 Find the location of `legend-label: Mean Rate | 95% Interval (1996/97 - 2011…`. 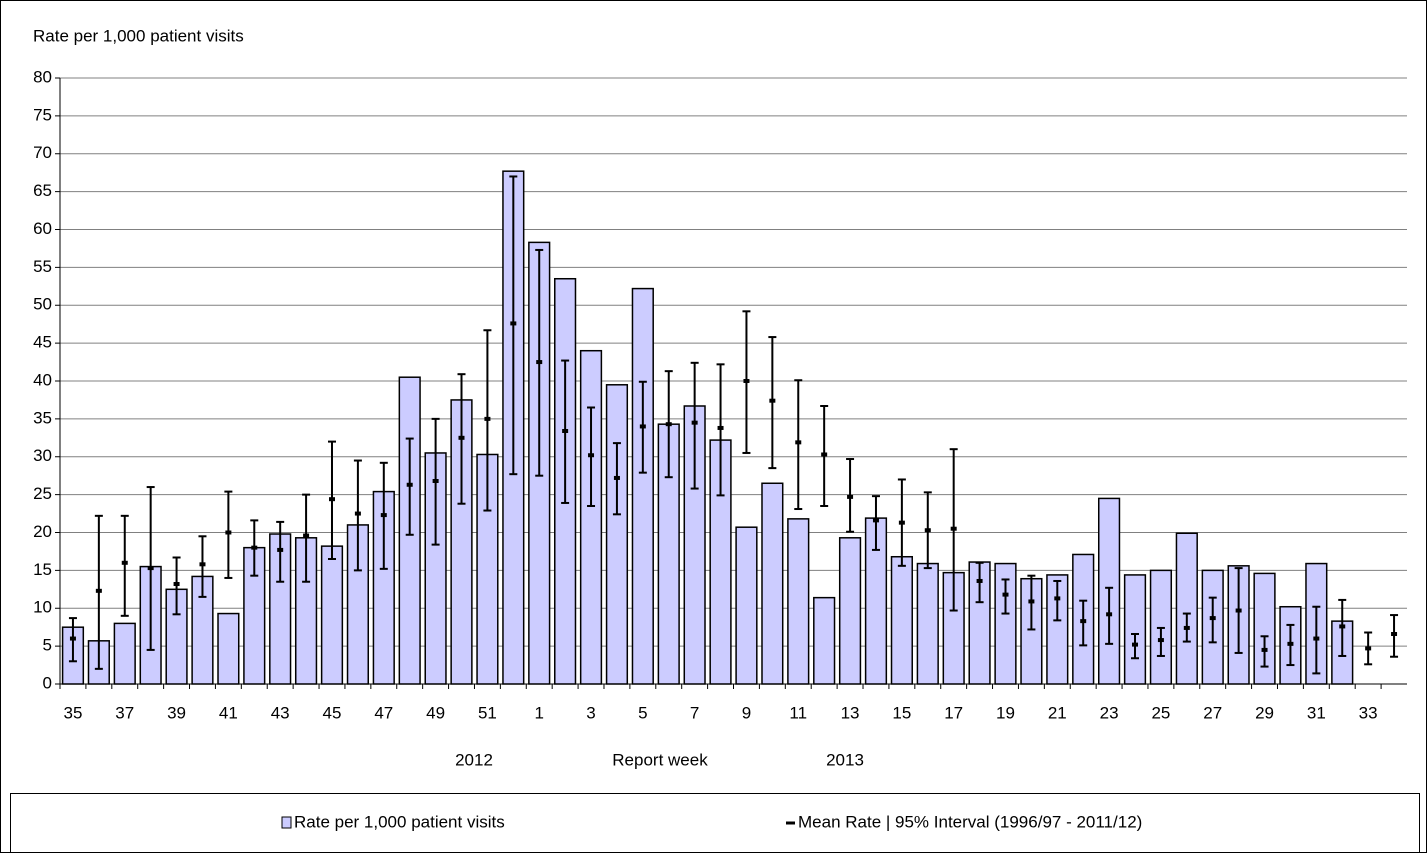

legend-label: Mean Rate | 95% Interval (1996/97 - 2011… is located at coordinates (970, 821).